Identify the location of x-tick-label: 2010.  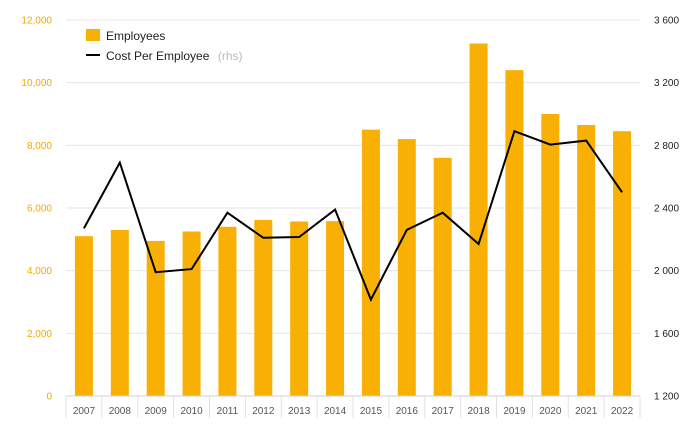
(191, 411).